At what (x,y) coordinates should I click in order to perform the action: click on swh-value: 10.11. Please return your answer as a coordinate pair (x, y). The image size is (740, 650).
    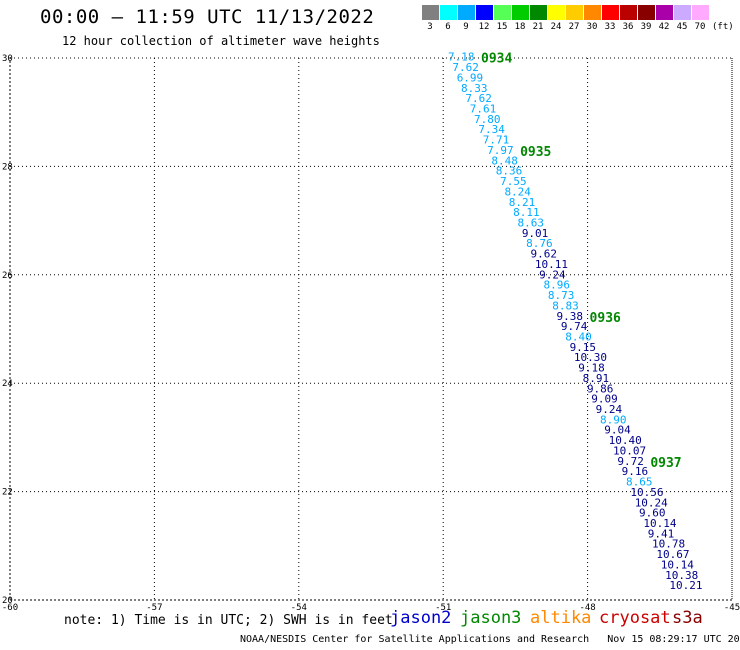
    Looking at the image, I should click on (551, 264).